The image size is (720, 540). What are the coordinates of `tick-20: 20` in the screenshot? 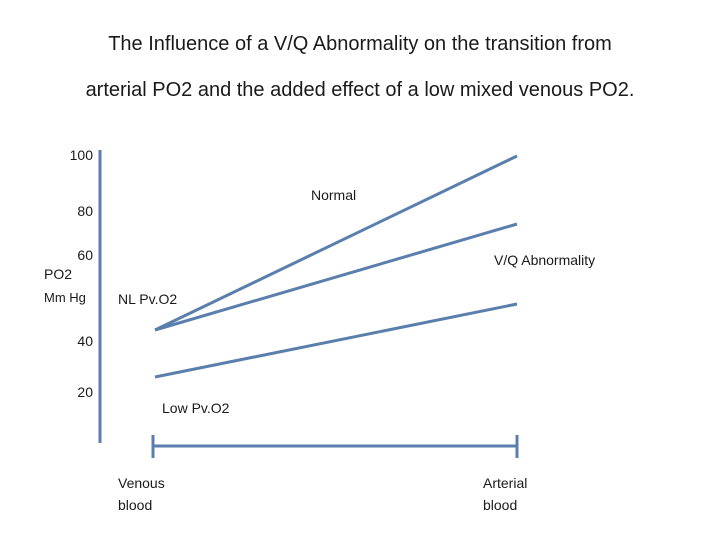 It's located at (85, 392).